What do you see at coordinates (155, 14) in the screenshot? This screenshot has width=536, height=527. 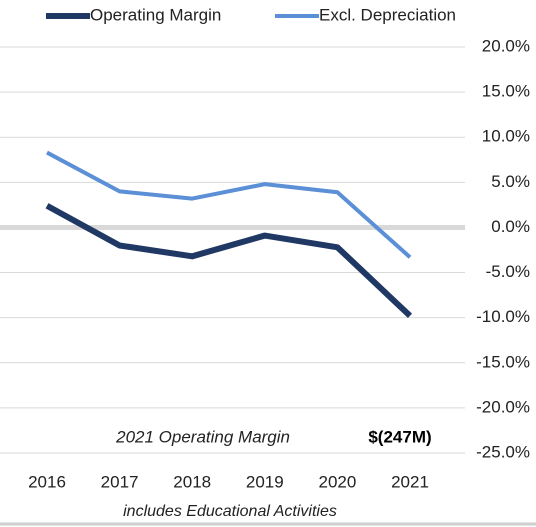 I see `legend-label: Operating Margin` at bounding box center [155, 14].